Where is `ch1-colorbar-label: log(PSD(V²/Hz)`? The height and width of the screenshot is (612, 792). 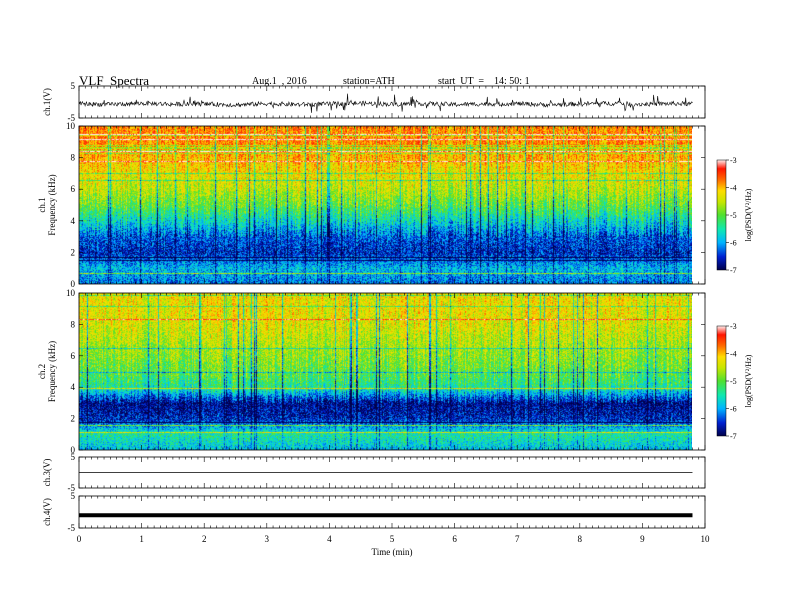 ch1-colorbar-label: log(PSD(V²/Hz) is located at coordinates (748, 214).